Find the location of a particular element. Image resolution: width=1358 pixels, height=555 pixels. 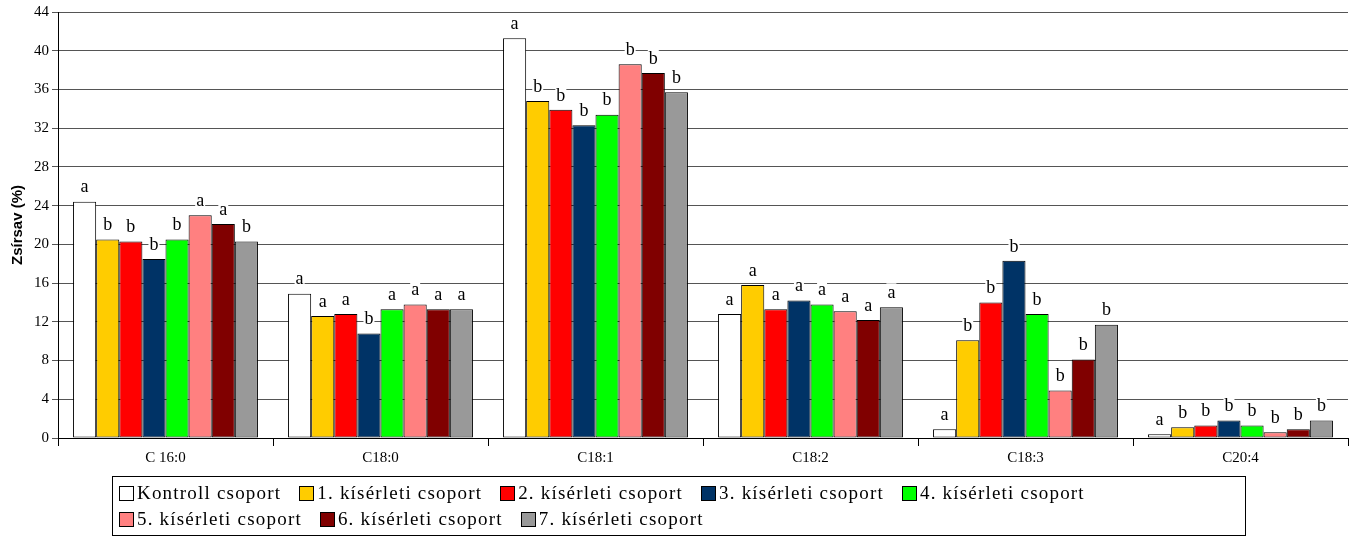

y-tick-label: 4 is located at coordinates (45, 398).